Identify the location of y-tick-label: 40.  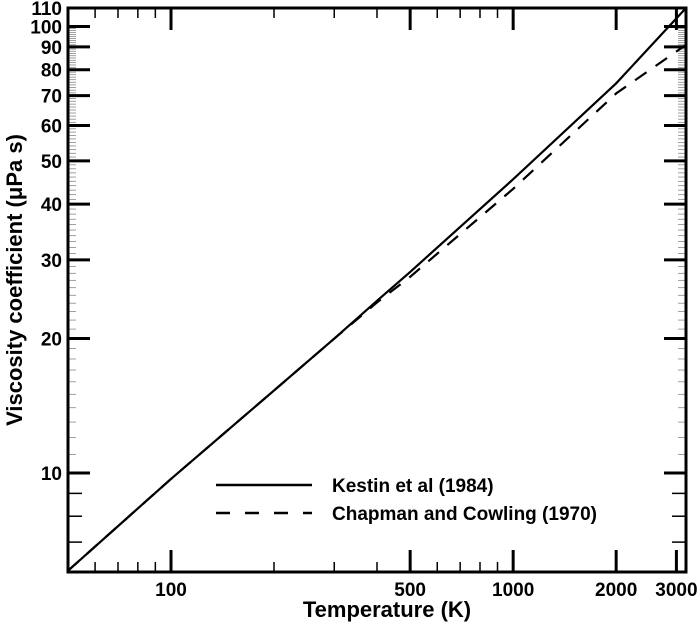
(51, 205).